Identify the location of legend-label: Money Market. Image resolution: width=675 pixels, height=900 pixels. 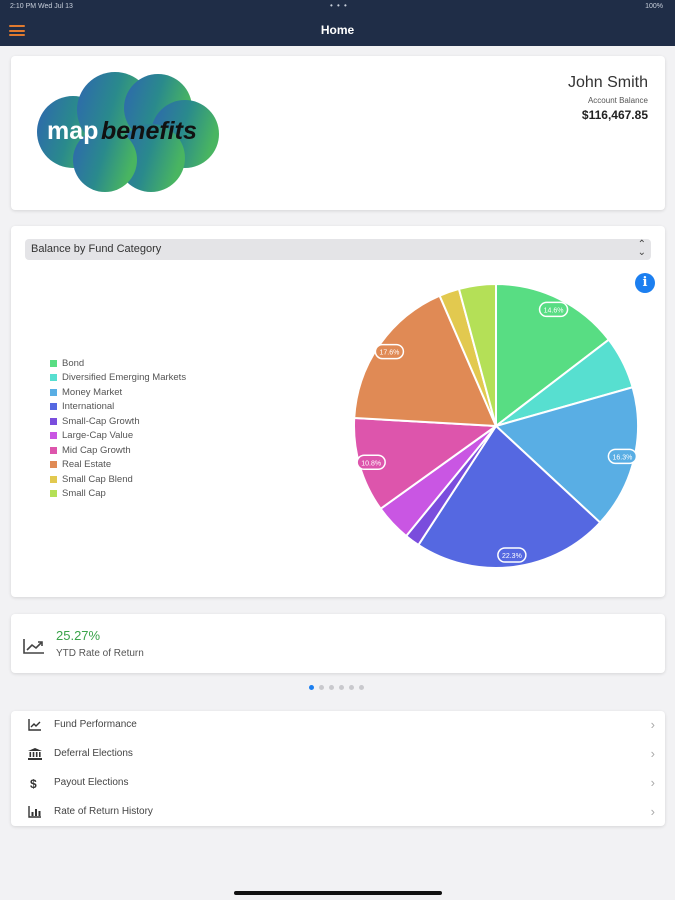
(92, 392).